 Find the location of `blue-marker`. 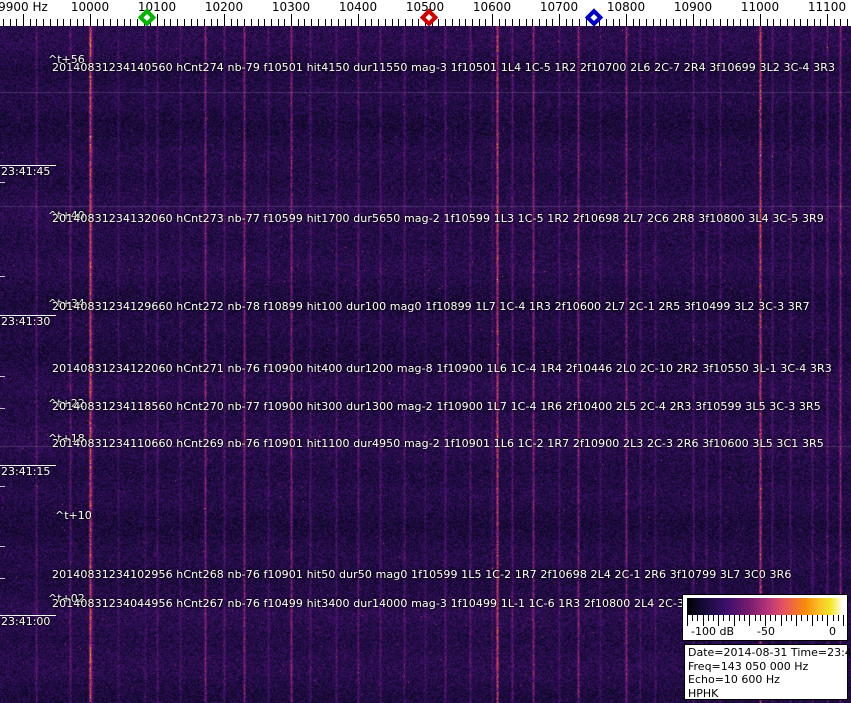

blue-marker is located at coordinates (594, 17).